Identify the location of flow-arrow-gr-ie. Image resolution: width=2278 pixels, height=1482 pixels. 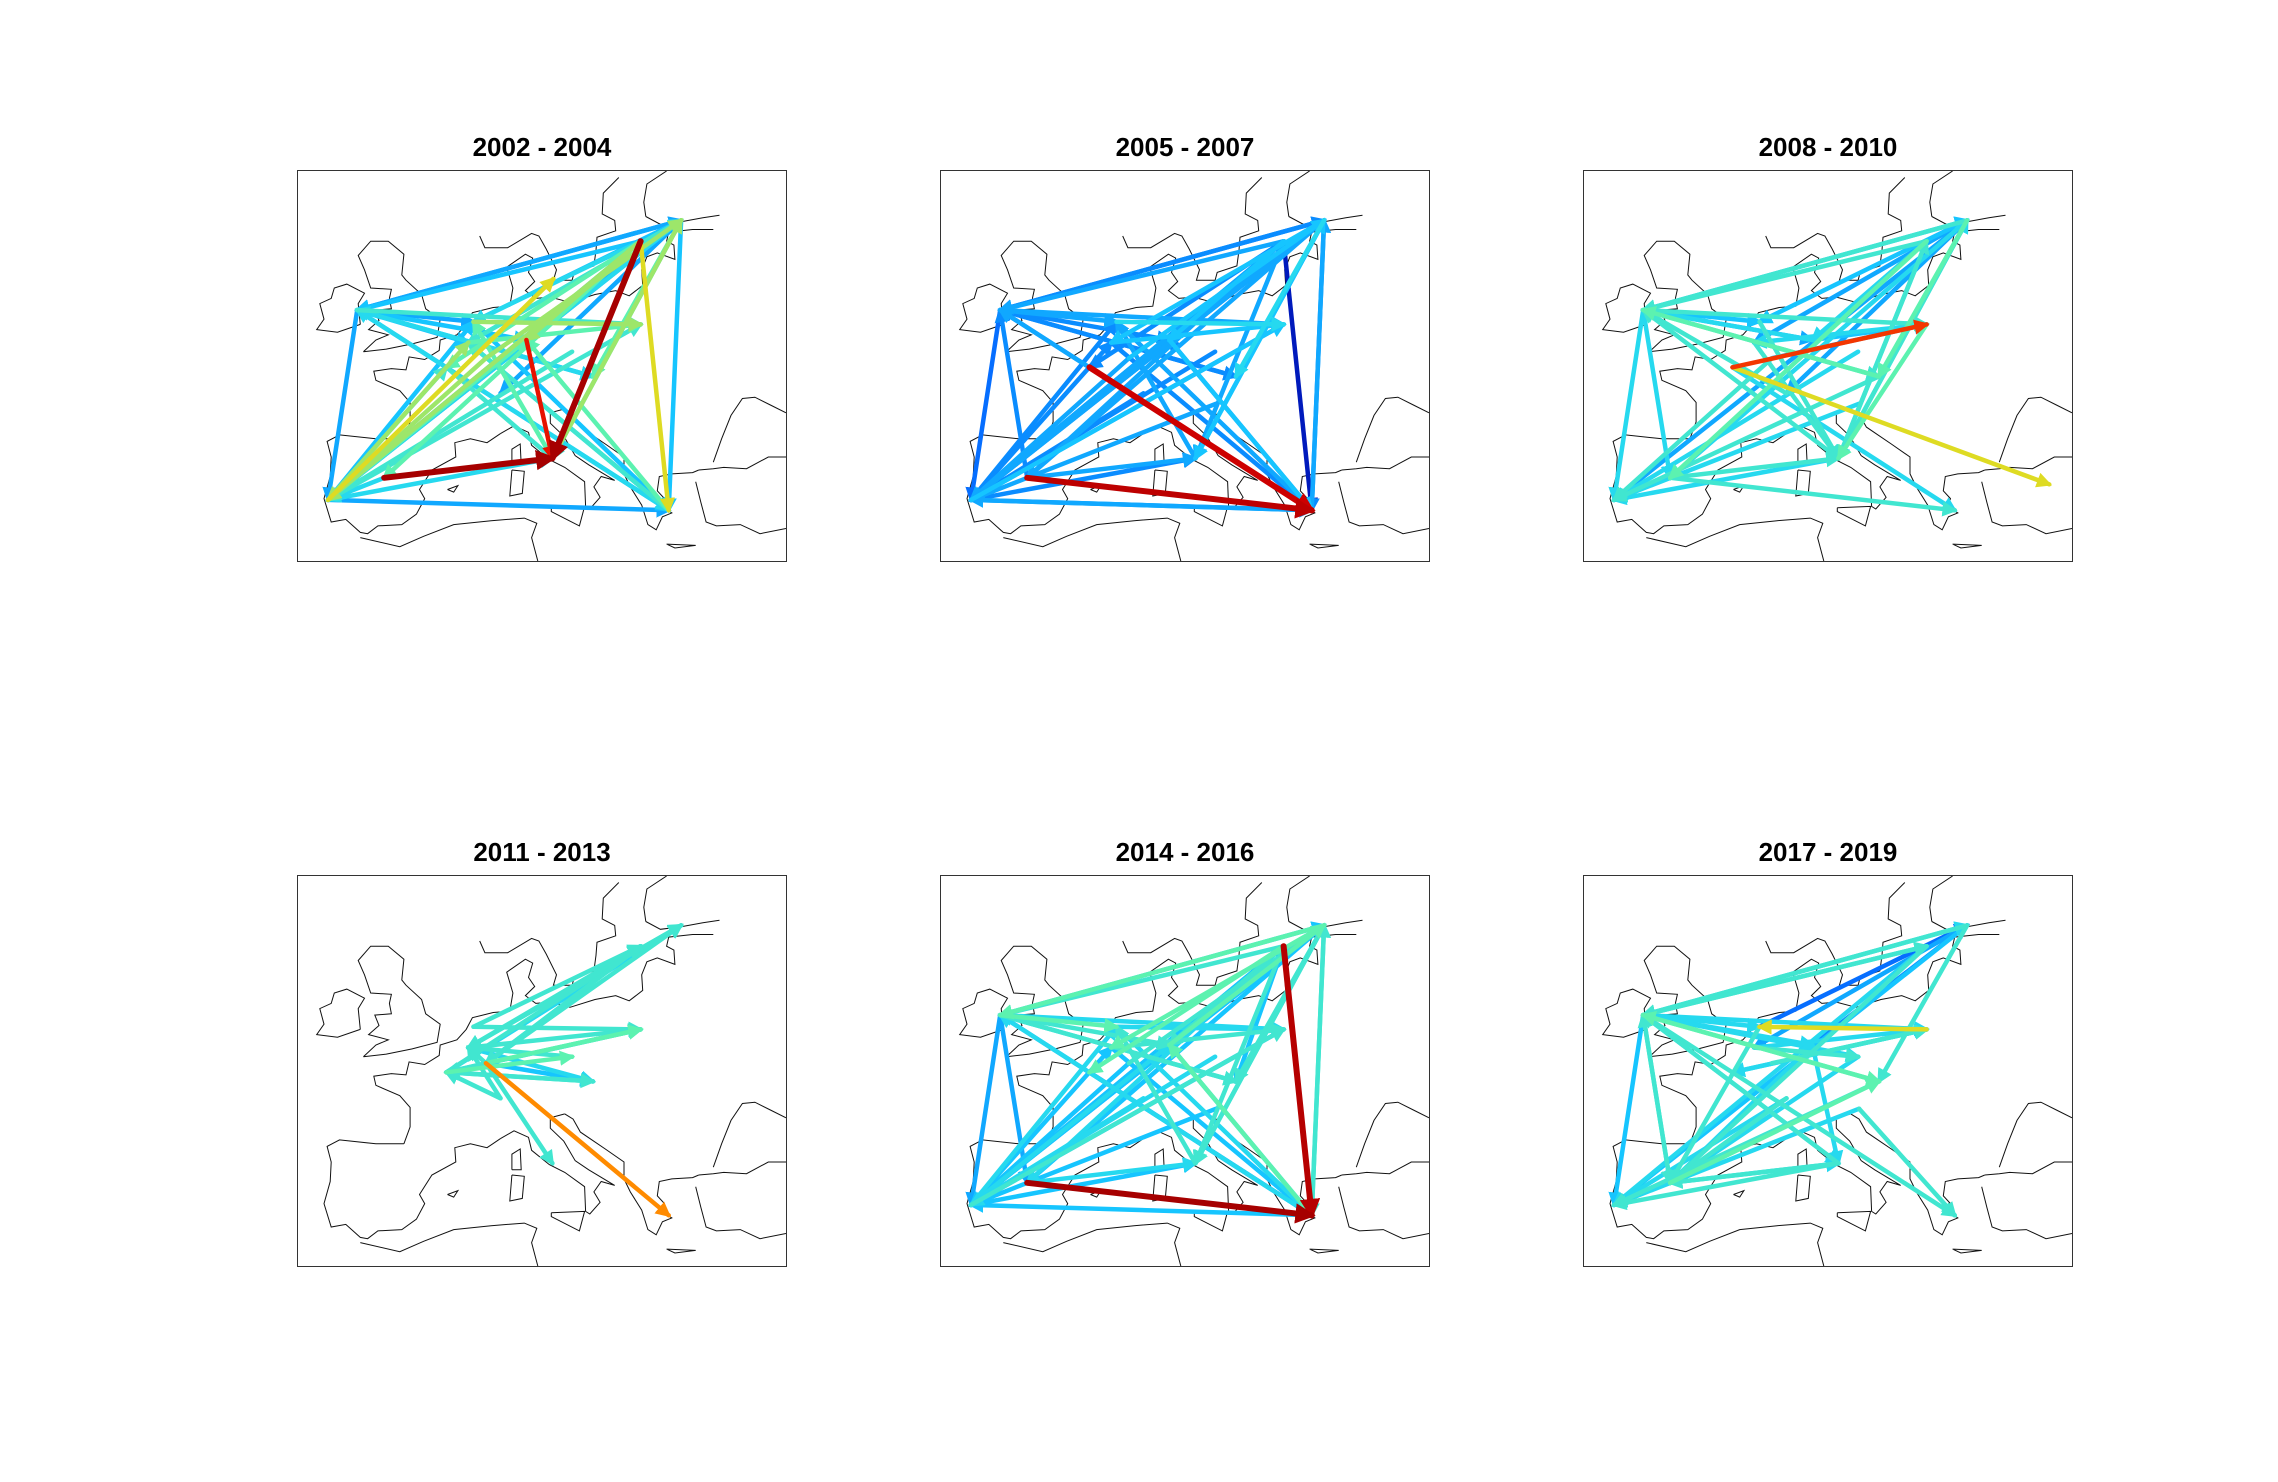
(512, 410).